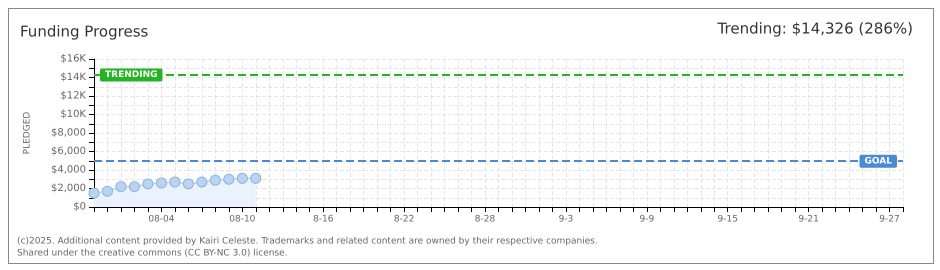  What do you see at coordinates (485, 219) in the screenshot?
I see `x-tick-label: 8-28` at bounding box center [485, 219].